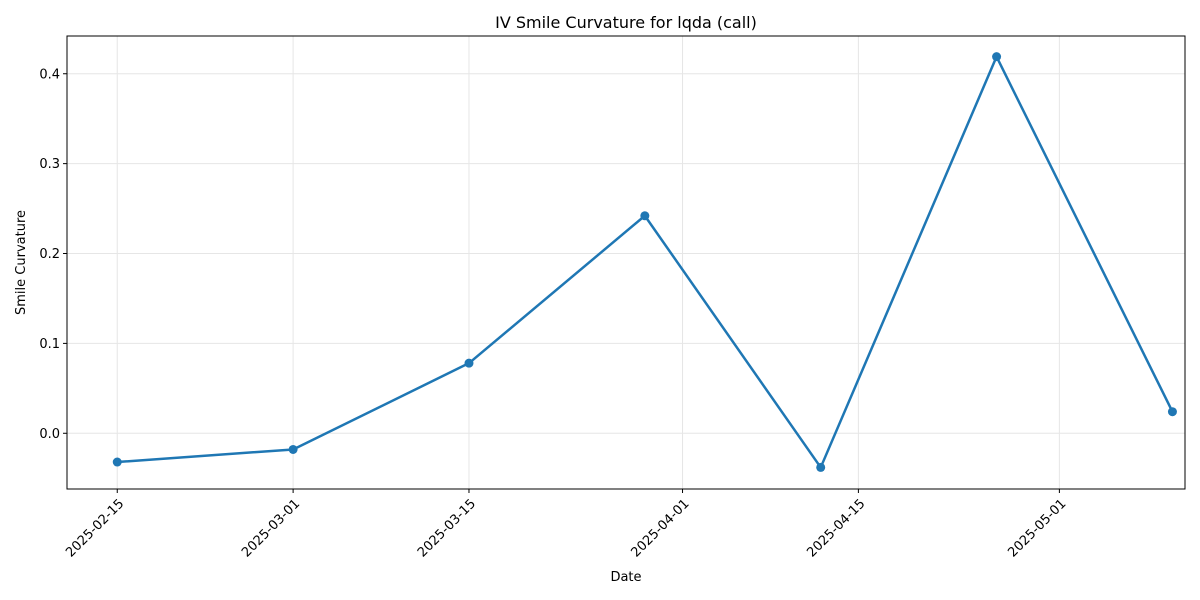 This screenshot has width=1200, height=600. Describe the element at coordinates (49, 434) in the screenshot. I see `y-tick-label: 0.0` at that location.